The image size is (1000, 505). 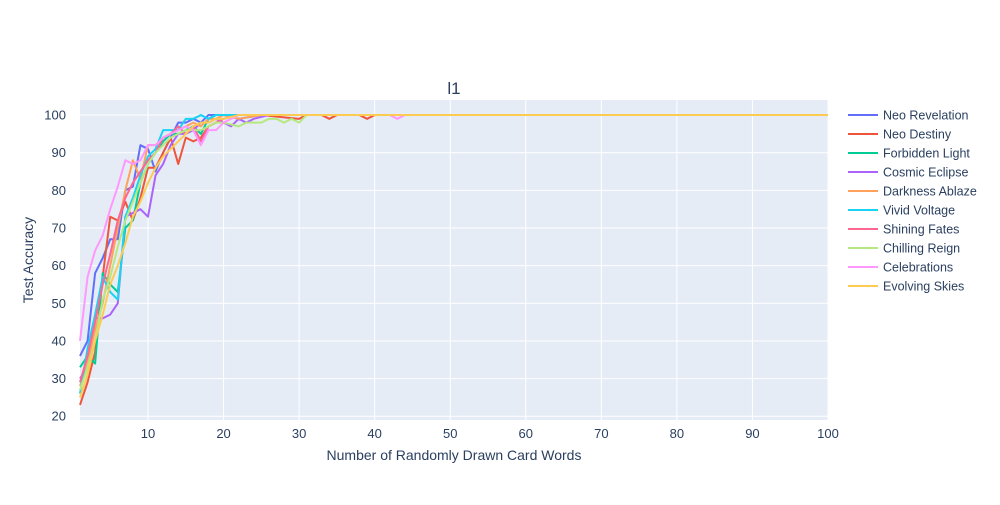 I want to click on y-tick-labels: 20 30 40 50 60 70 80 90 100, so click(x=55, y=266).